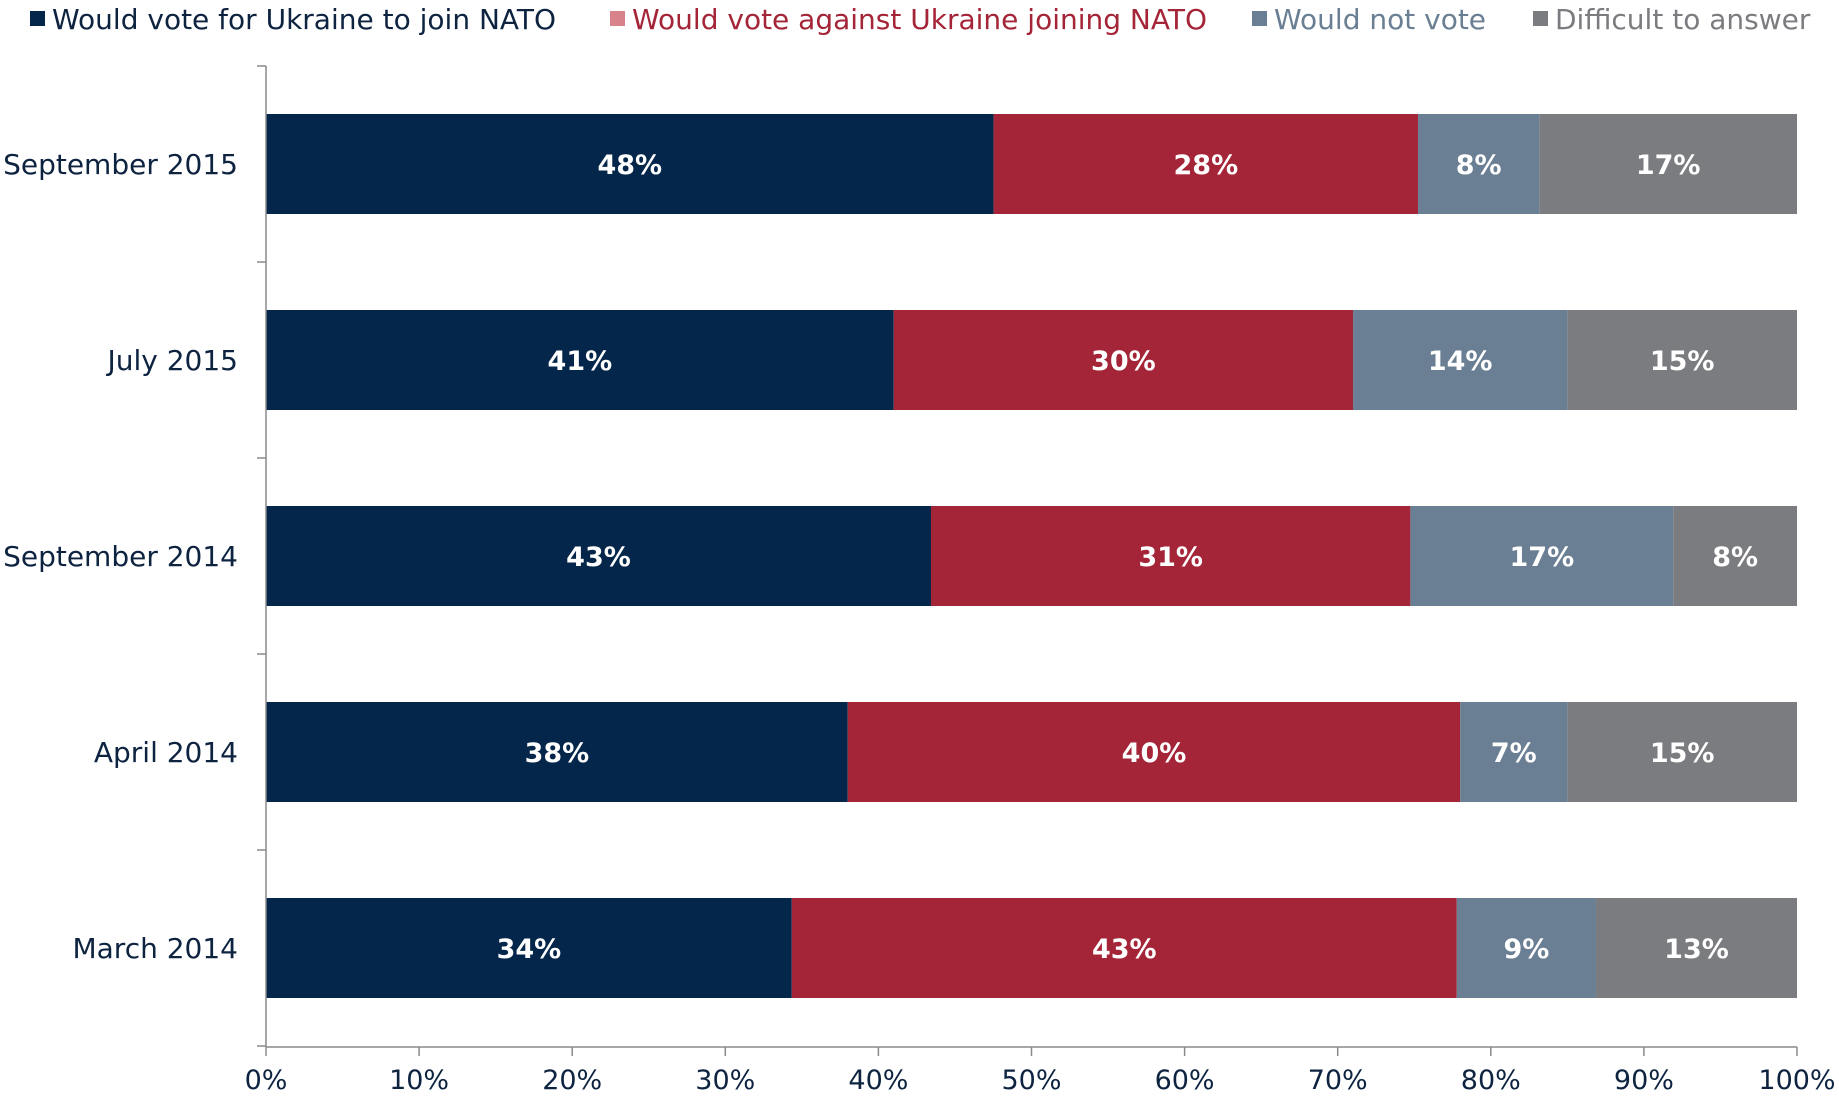  I want to click on data-label: 48%, so click(629, 165).